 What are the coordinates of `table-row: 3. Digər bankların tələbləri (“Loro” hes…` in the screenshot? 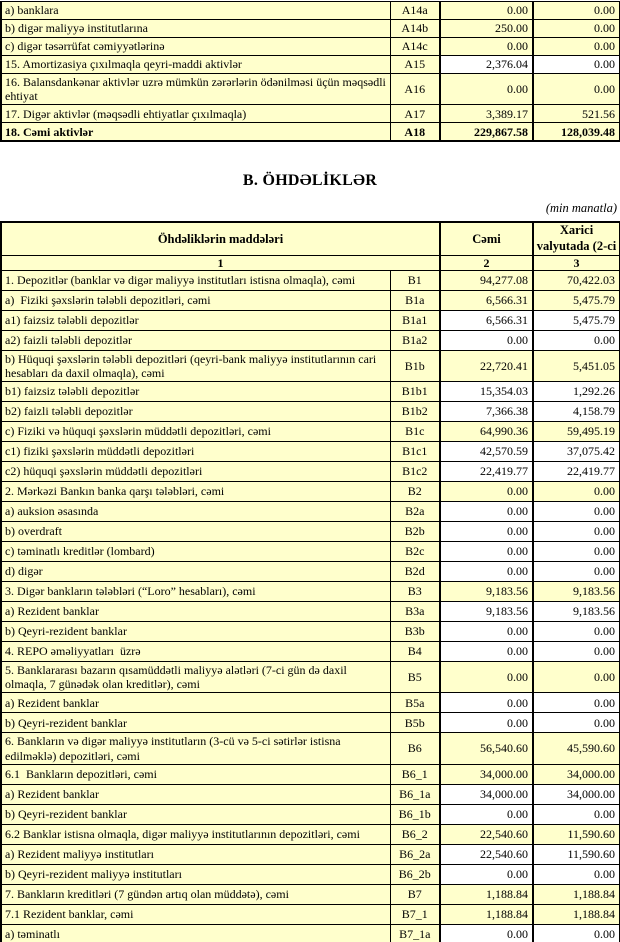 It's located at (310, 592).